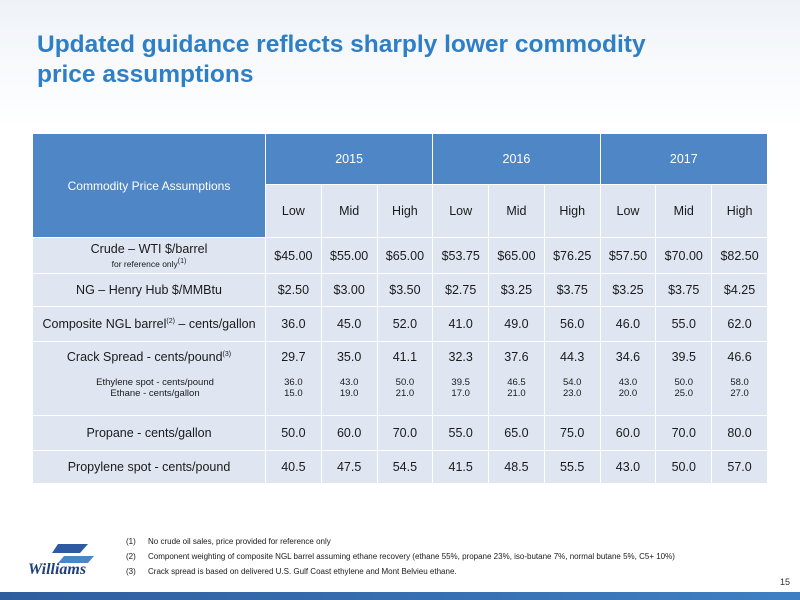  I want to click on footnote-ref: (3), so click(227, 354).